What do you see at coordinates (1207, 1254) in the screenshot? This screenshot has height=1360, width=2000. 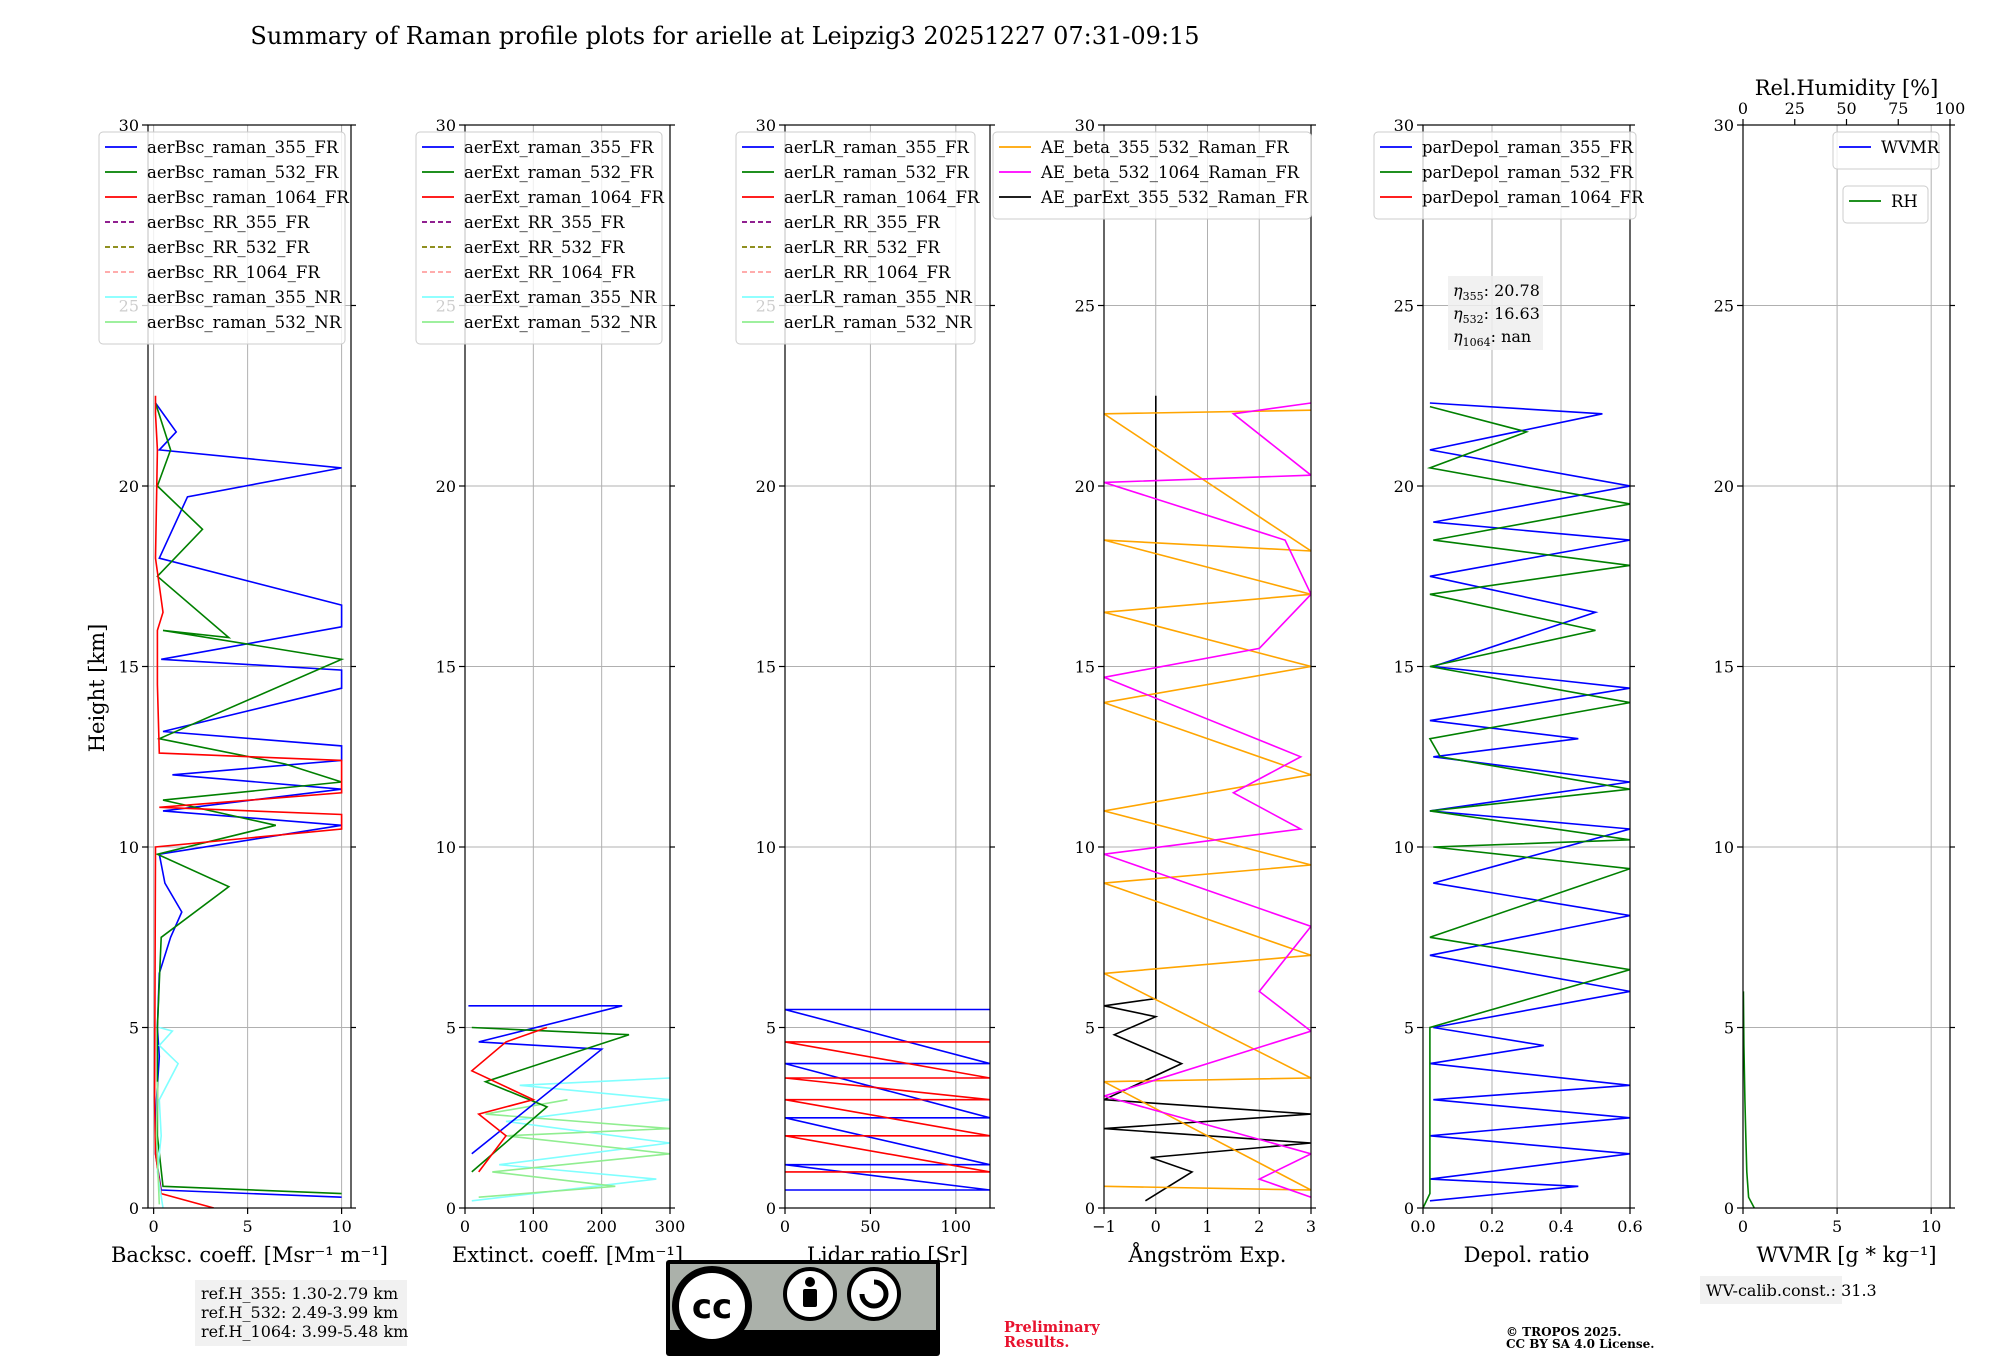 I see `x-axis-label: Ångström Exp.` at bounding box center [1207, 1254].